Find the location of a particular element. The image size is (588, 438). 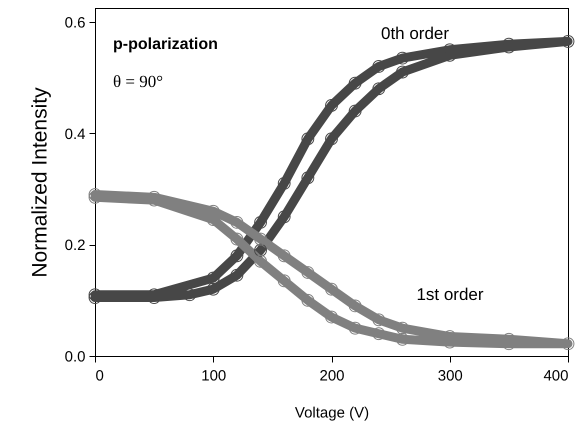

x-tick-label: 300 is located at coordinates (450, 376).